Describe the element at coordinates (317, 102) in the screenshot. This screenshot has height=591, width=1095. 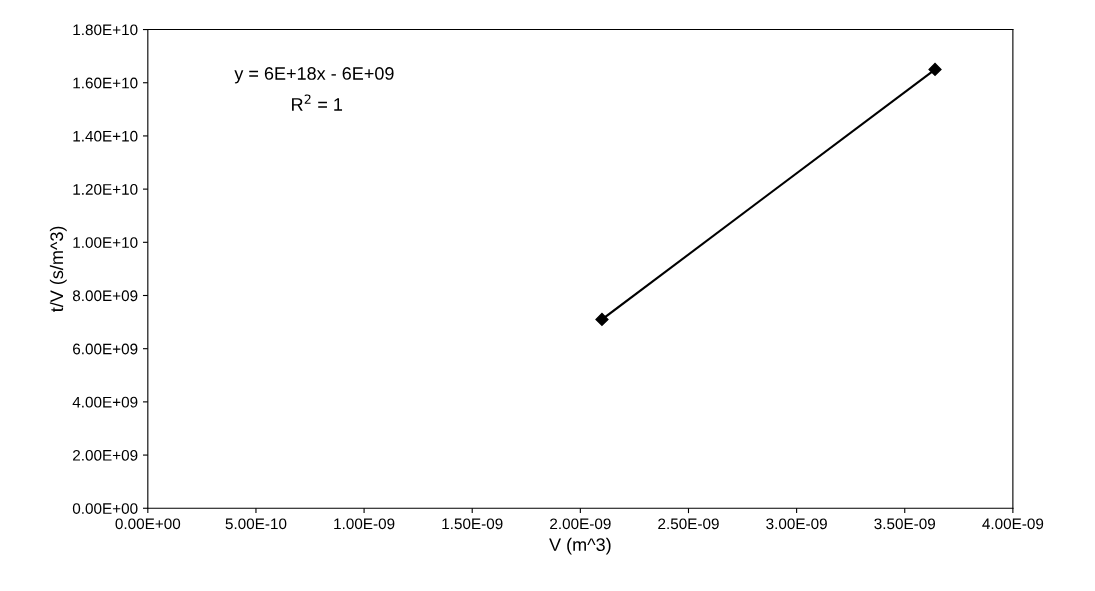
I see `annotation: R$^{2}$ = 1` at that location.